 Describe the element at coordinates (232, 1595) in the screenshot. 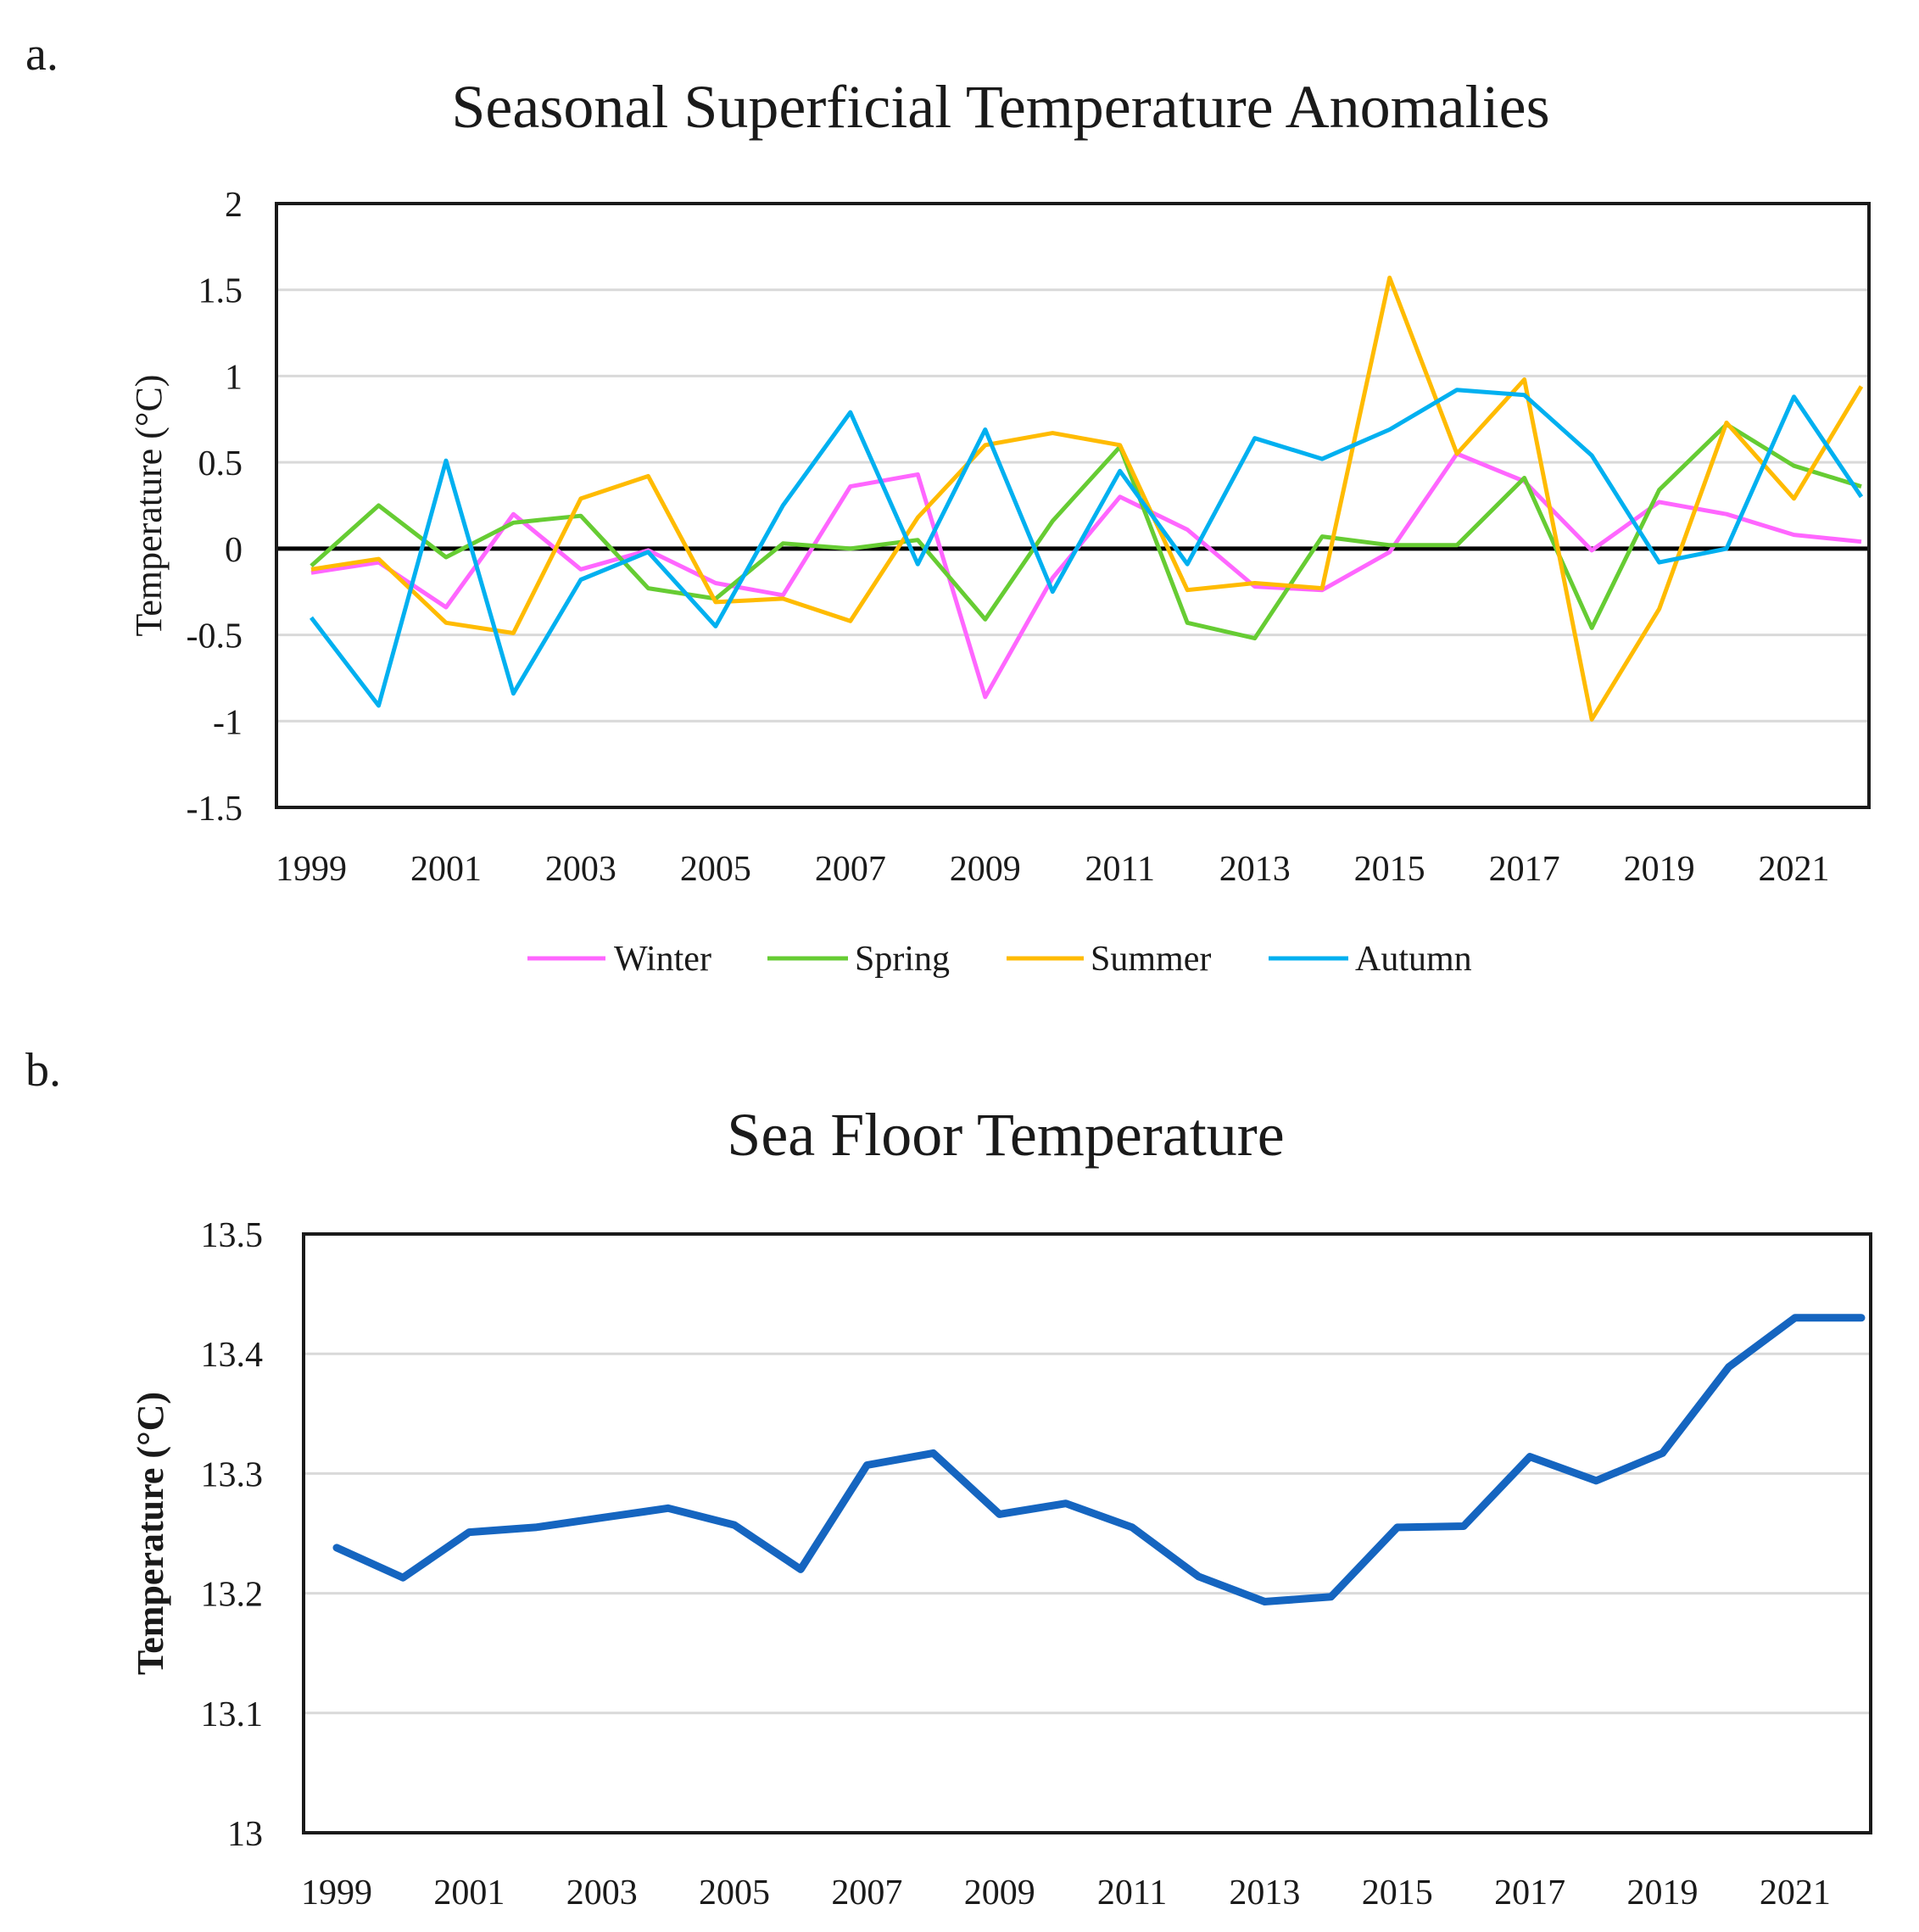

I see `y-tick-label: 13.2` at that location.